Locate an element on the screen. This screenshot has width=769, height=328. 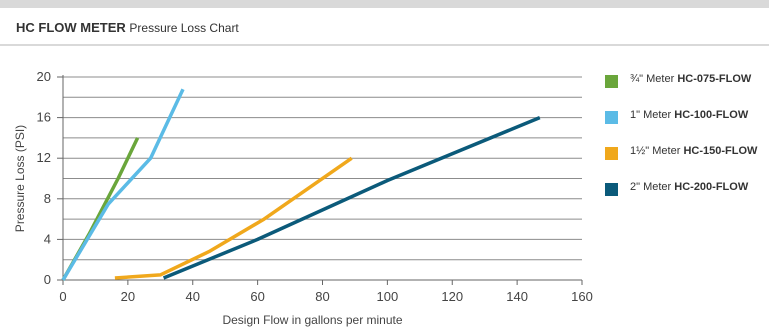
series-line-hc-150-flow is located at coordinates (233, 218).